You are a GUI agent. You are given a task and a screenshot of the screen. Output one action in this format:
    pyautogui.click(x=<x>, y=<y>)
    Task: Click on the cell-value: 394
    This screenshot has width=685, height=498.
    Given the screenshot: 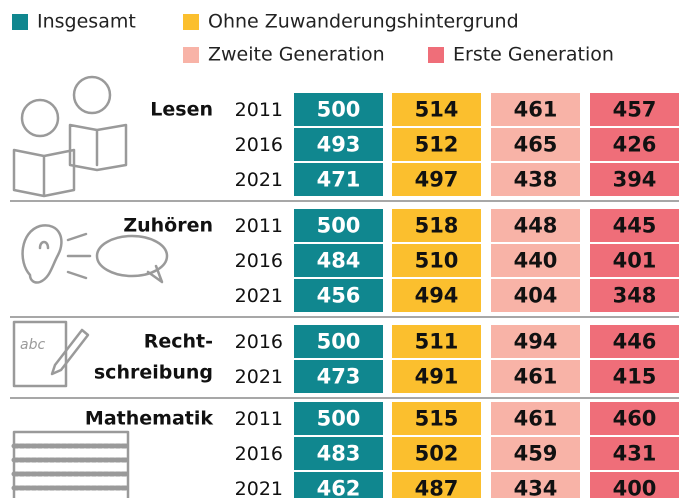 What is the action you would take?
    pyautogui.click(x=635, y=180)
    